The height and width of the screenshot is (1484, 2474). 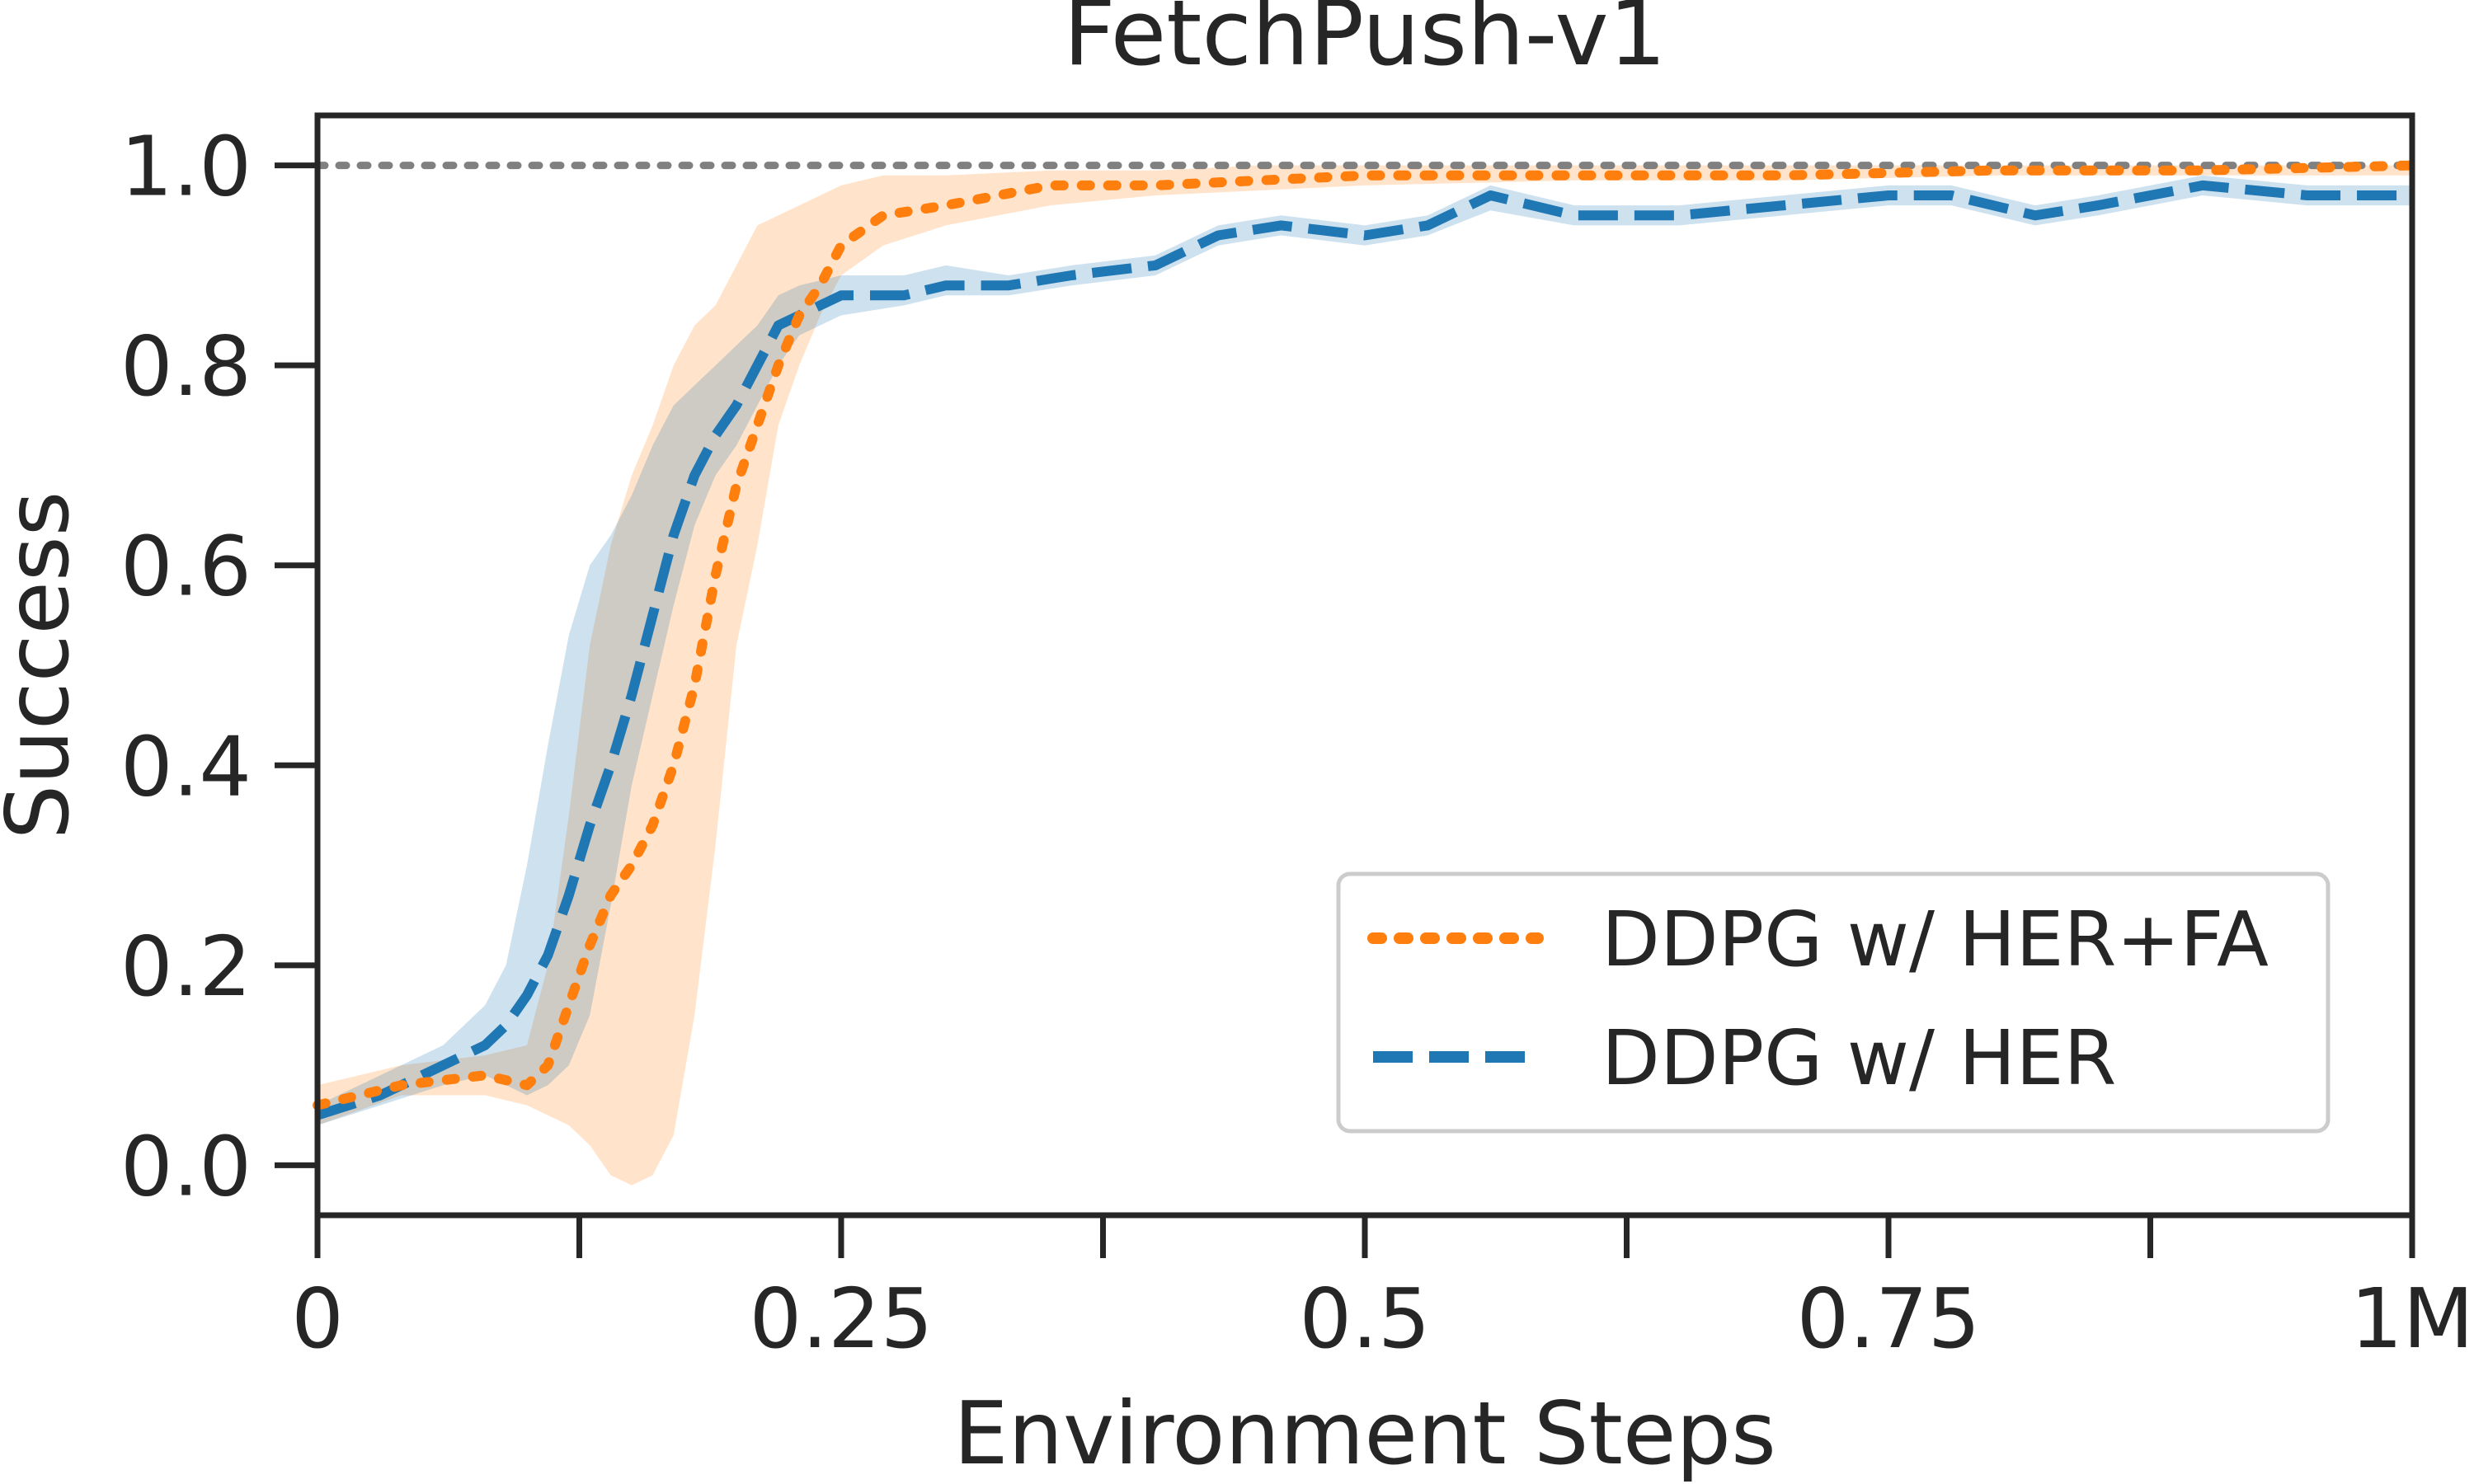 I want to click on x-tick-label: 0.25, so click(x=842, y=1318).